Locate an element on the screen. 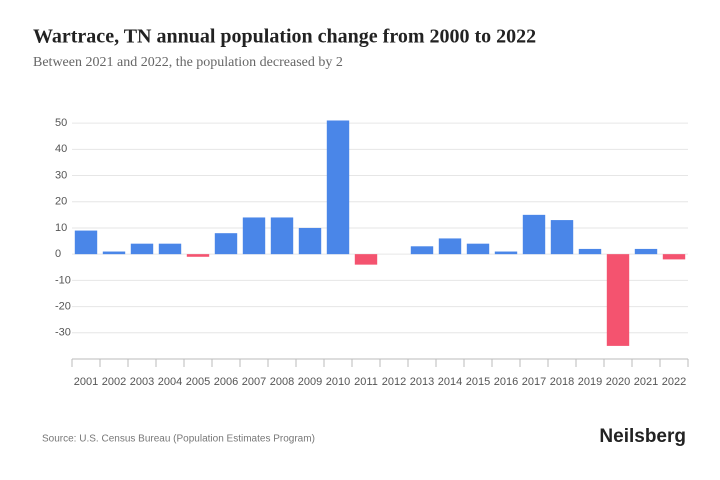  x-tick-label: 2010 is located at coordinates (338, 382).